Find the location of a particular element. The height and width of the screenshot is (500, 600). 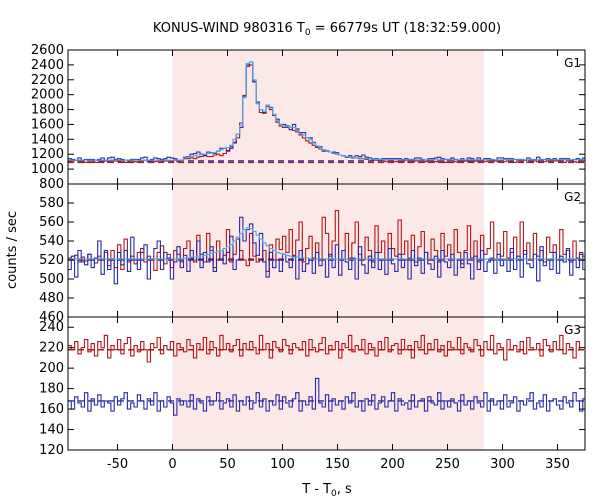

x-axis-label: T - T0, s is located at coordinates (326, 490).